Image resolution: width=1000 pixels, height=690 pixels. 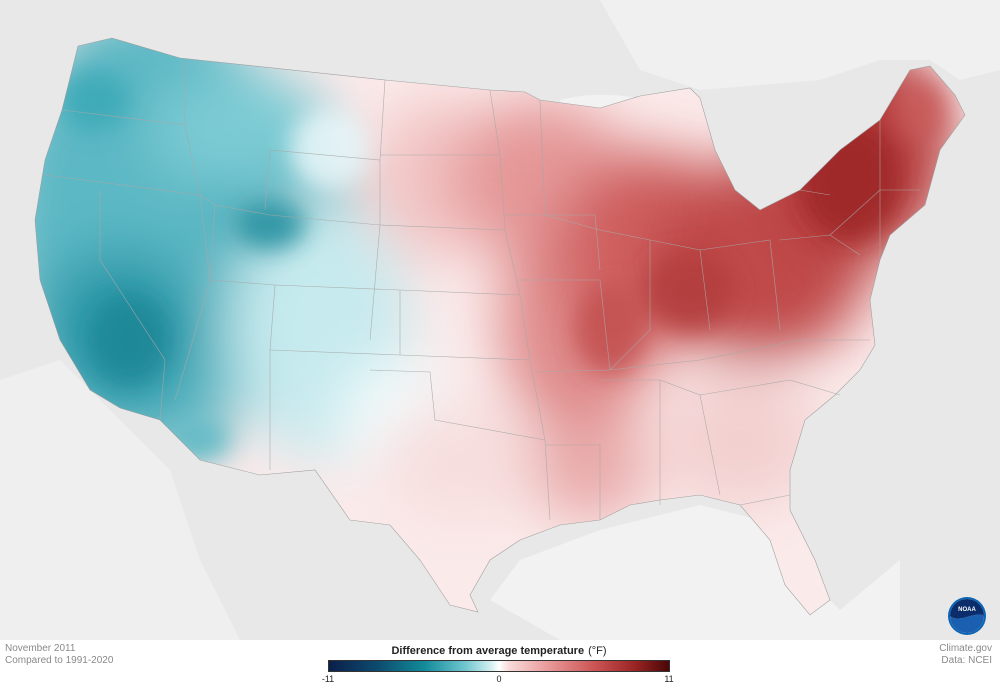 I want to click on noaa-logo-text: NOAA, so click(x=967, y=610).